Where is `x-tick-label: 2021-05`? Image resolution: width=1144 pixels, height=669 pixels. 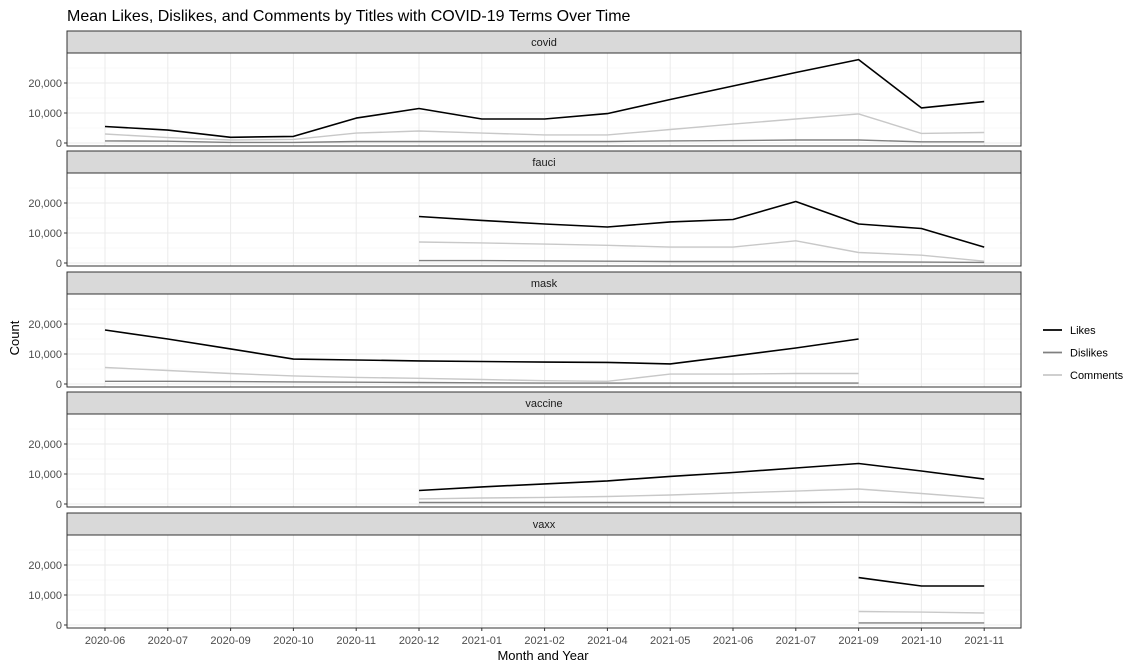
x-tick-label: 2021-05 is located at coordinates (670, 641).